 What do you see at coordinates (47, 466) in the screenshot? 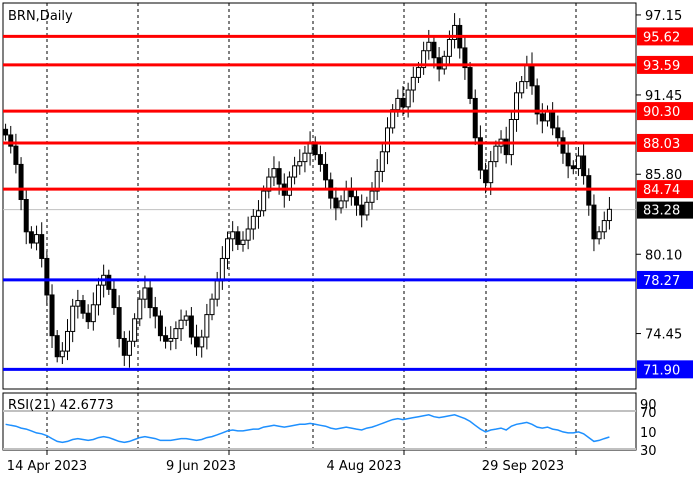
I see `x-tick-label: 14 Apr 2023` at bounding box center [47, 466].